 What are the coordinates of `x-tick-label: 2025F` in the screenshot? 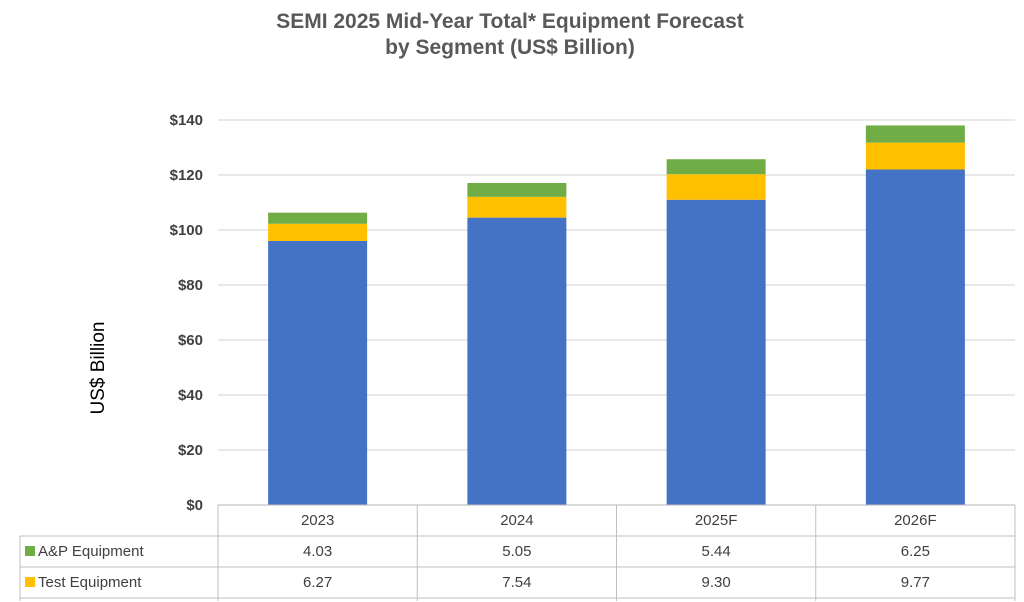 It's located at (716, 520).